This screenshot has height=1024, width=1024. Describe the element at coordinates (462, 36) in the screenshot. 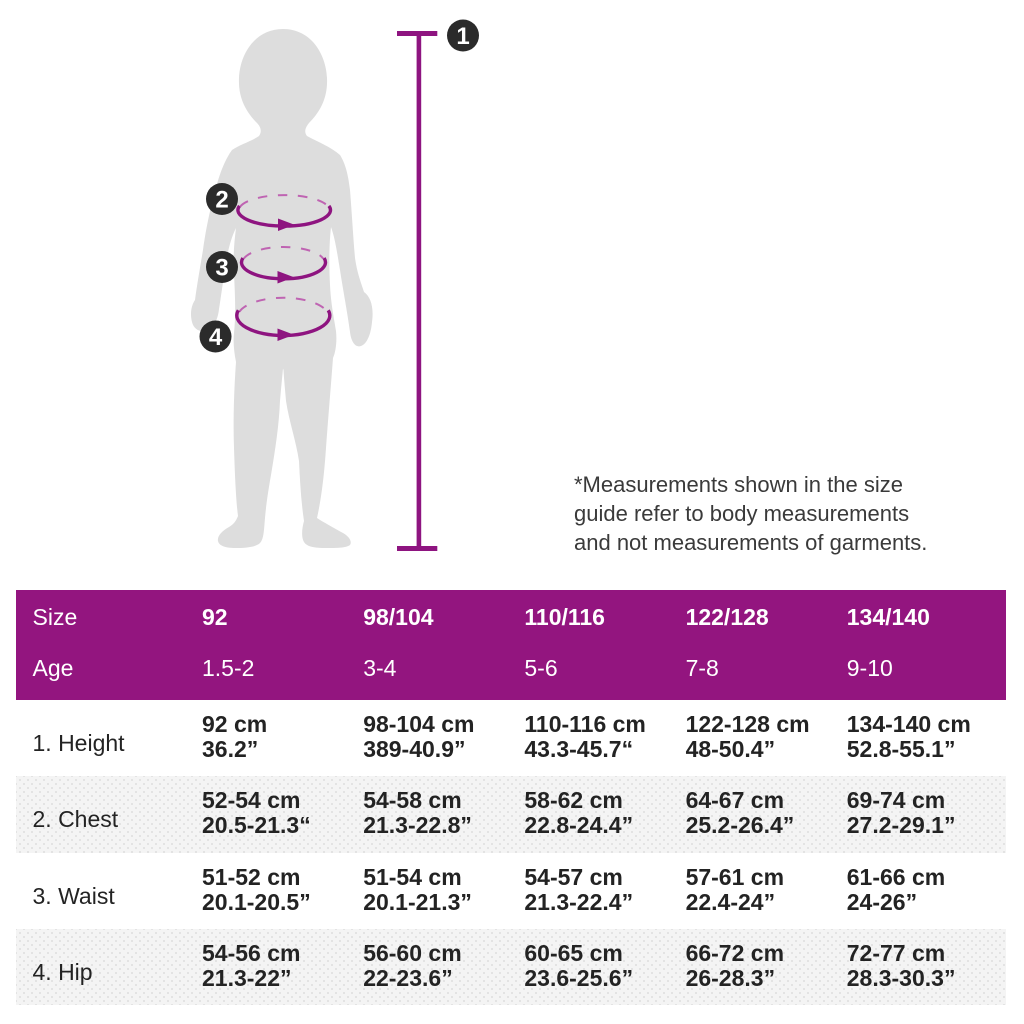

I see `svg-text: 1` at that location.